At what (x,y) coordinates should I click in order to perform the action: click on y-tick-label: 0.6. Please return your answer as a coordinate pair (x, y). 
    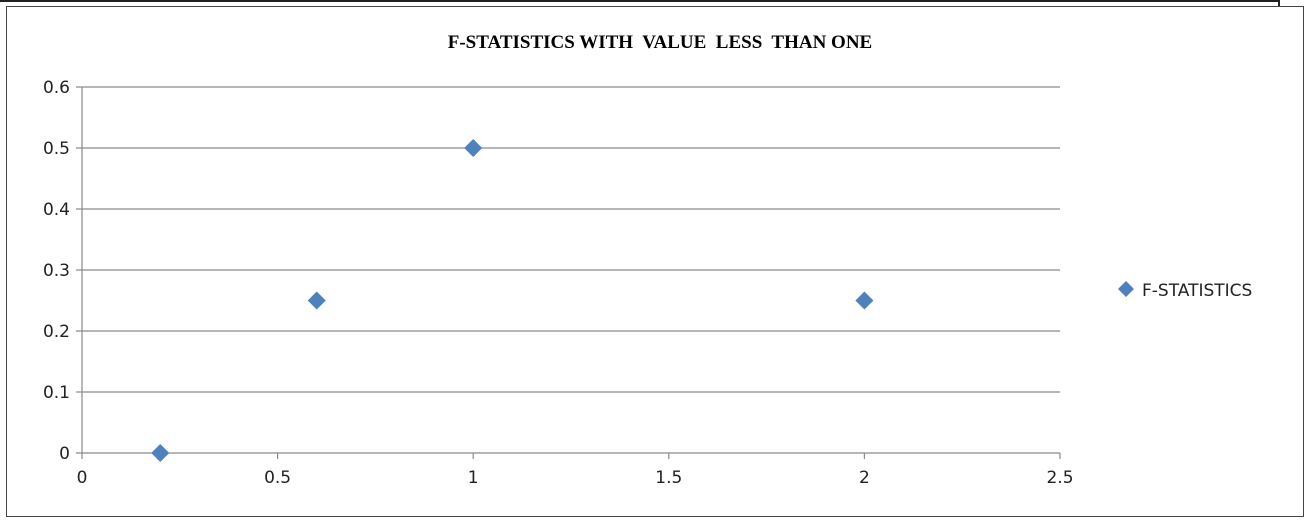
    Looking at the image, I should click on (56, 88).